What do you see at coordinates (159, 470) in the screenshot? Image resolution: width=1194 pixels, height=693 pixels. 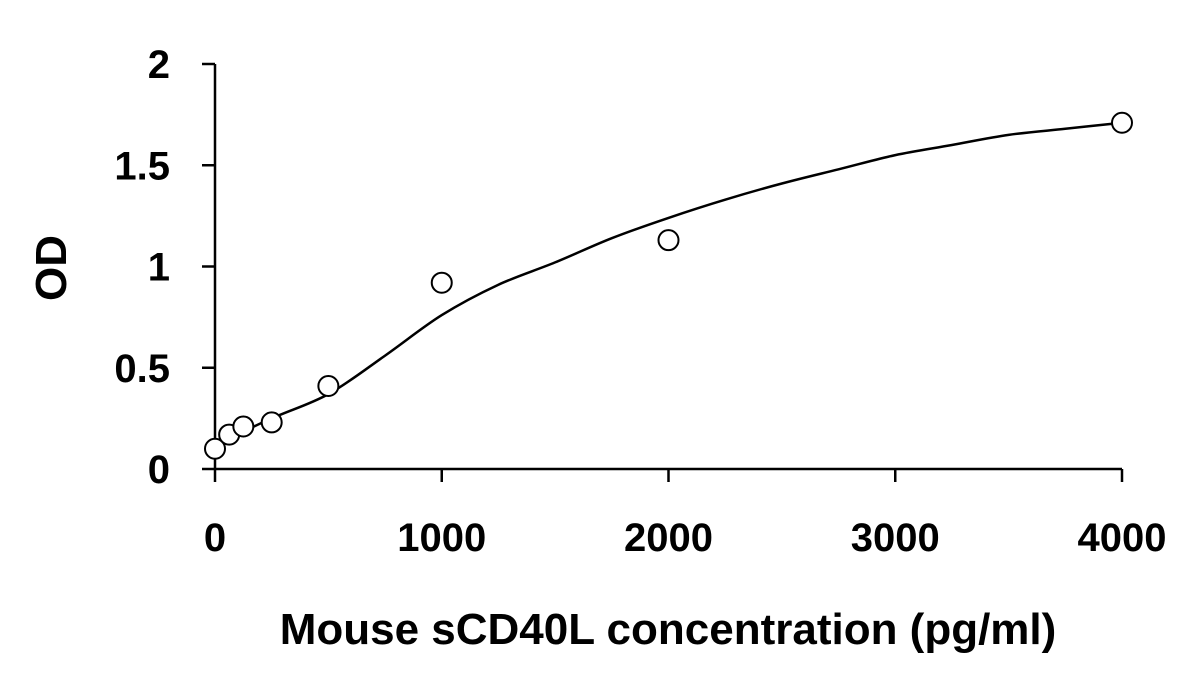 I see `y-tick-label: 0` at bounding box center [159, 470].